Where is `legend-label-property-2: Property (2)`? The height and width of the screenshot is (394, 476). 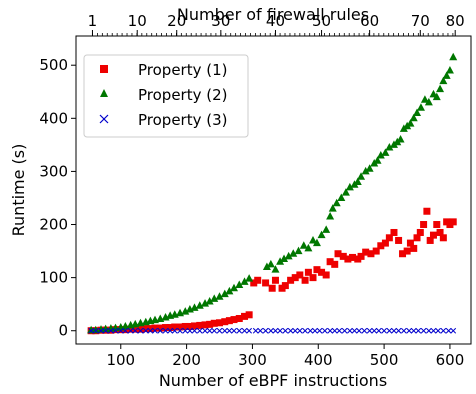
legend-label-property-2: Property (2) is located at coordinates (183, 95).